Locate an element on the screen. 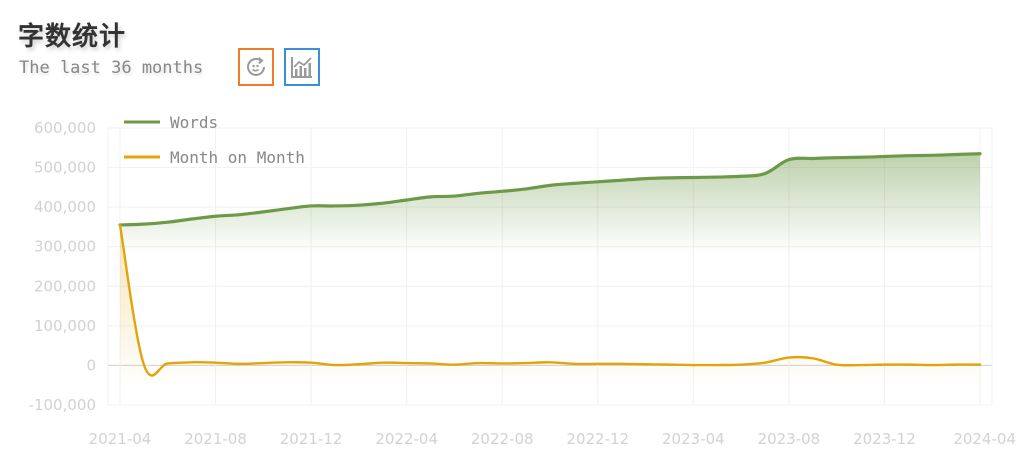  y-tick-label: 200,000 is located at coordinates (65, 286).